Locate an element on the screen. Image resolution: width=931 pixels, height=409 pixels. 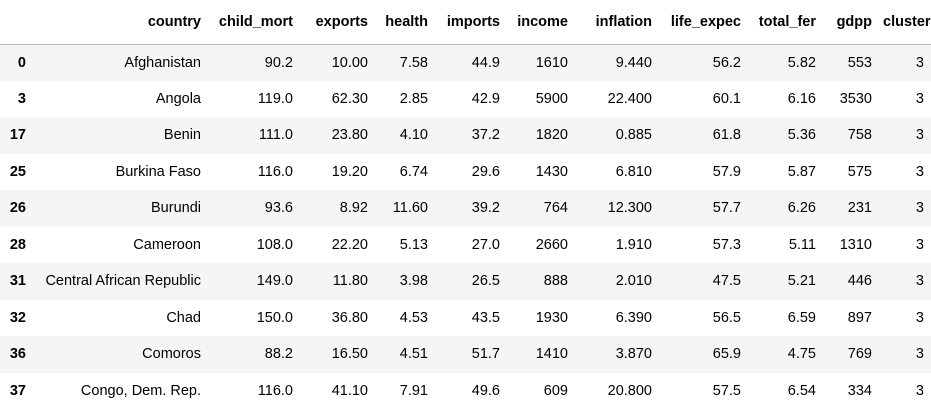
cell-total-fer: 4.75 is located at coordinates (785, 354).